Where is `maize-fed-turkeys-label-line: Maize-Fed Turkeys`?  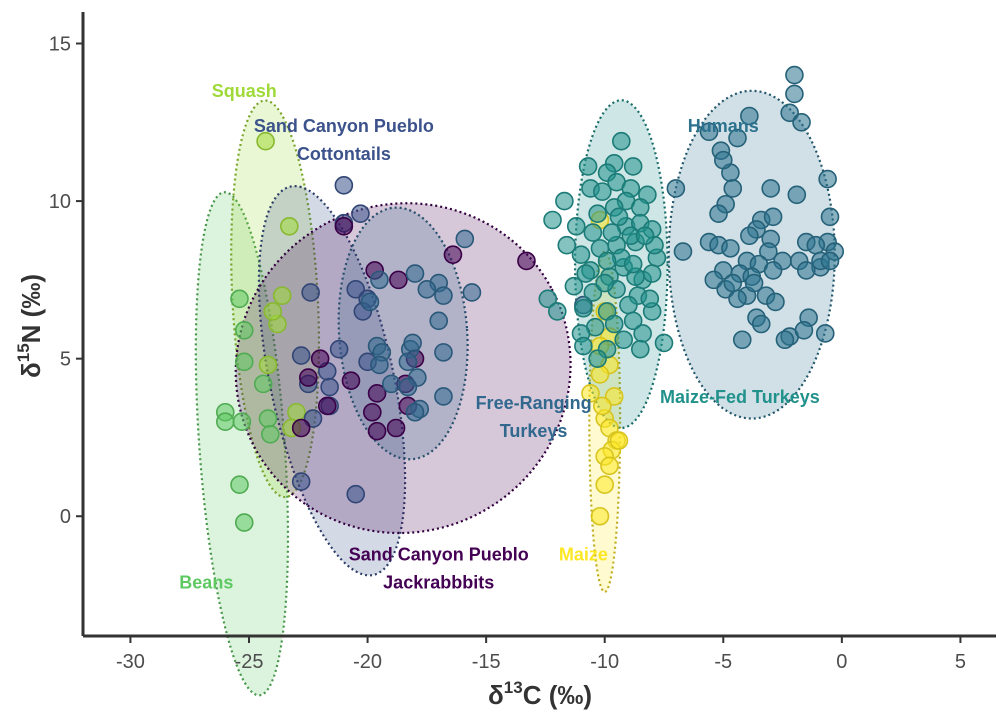
maize-fed-turkeys-label-line: Maize-Fed Turkeys is located at coordinates (740, 397).